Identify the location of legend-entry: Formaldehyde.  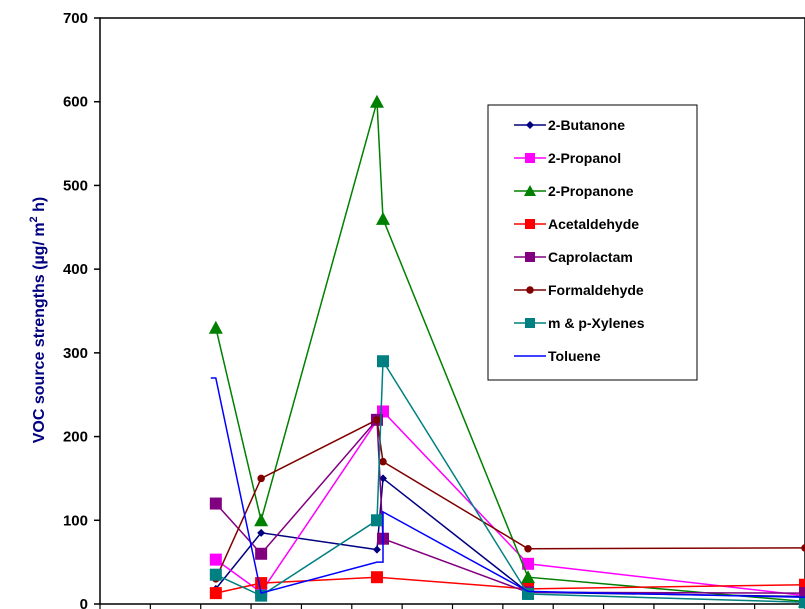
(596, 290).